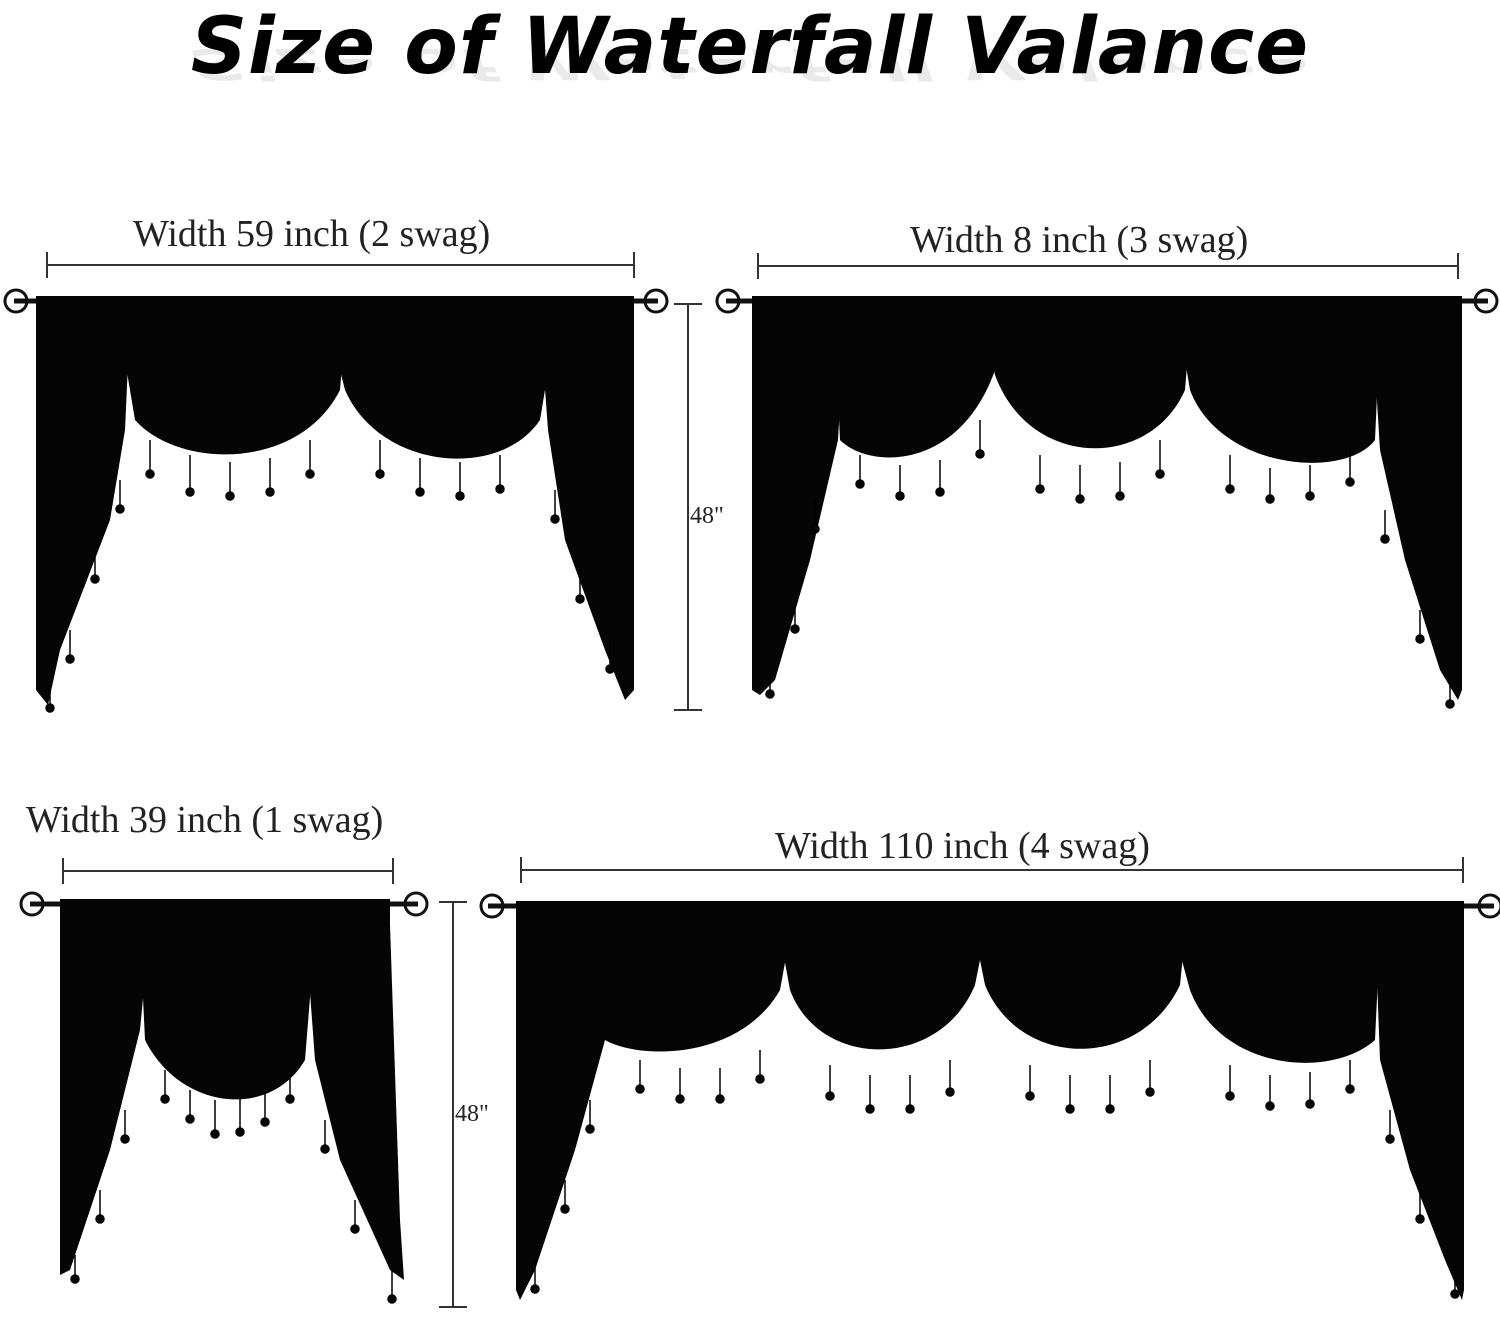  What do you see at coordinates (962, 846) in the screenshot?
I see `valance-4-width-label: Width 110 inch (4 swag)` at bounding box center [962, 846].